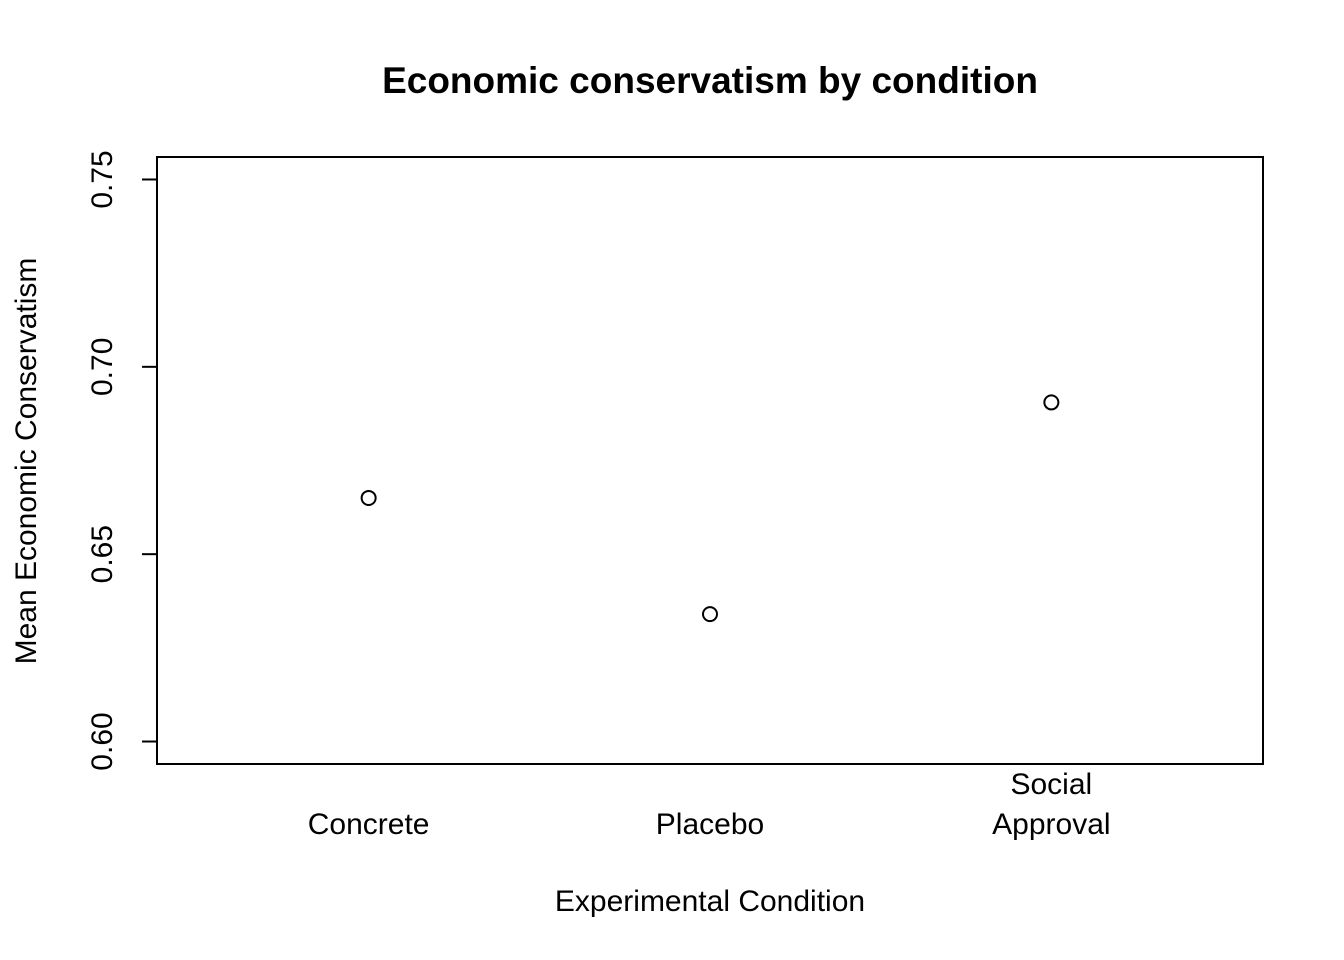 Image resolution: width=1344 pixels, height=960 pixels. Describe the element at coordinates (710, 901) in the screenshot. I see `x-axis-title: Experimental Condition` at that location.